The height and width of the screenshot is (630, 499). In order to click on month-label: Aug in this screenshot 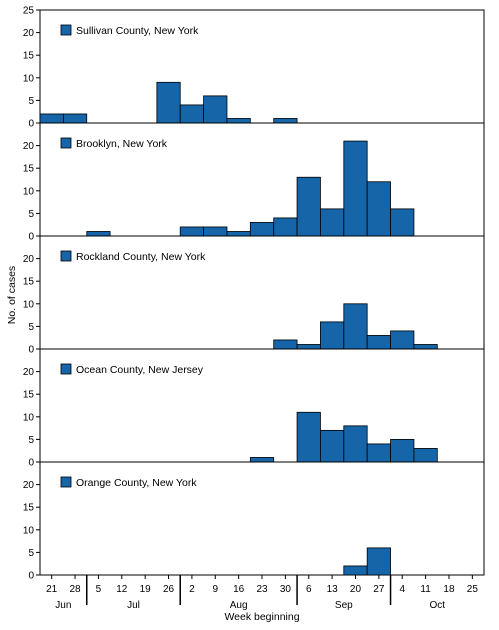, I will do `click(239, 605)`.